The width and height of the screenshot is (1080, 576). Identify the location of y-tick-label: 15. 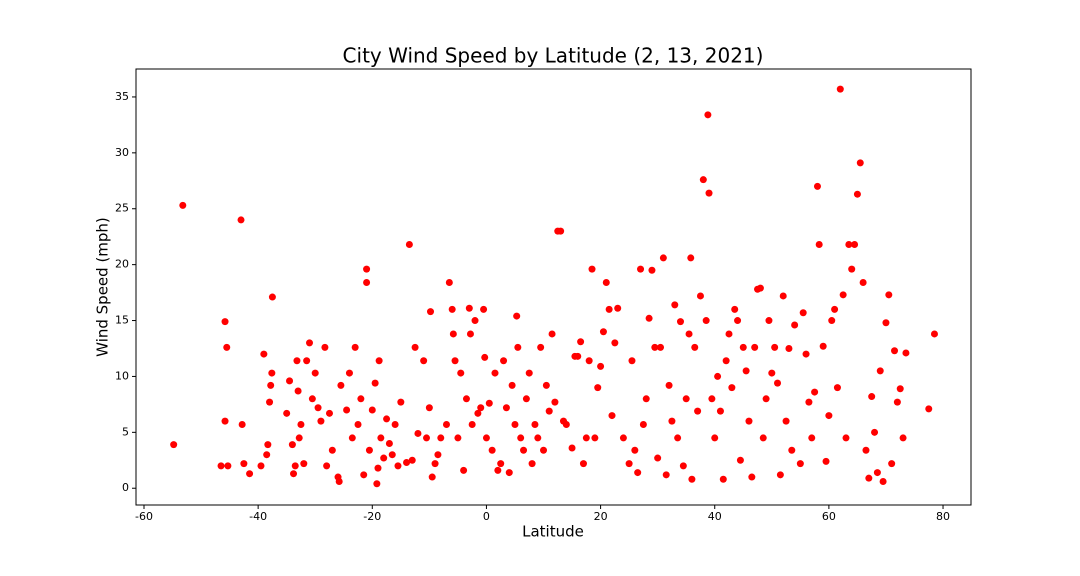
(122, 320).